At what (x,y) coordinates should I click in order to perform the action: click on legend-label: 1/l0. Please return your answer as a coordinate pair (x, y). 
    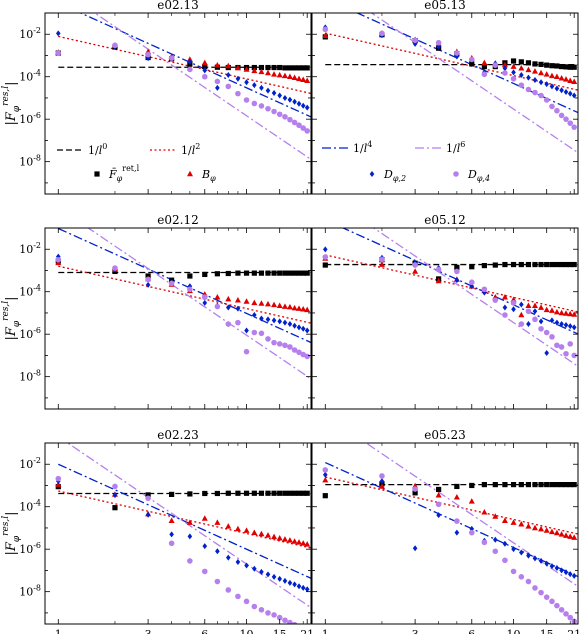
    Looking at the image, I should click on (97, 149).